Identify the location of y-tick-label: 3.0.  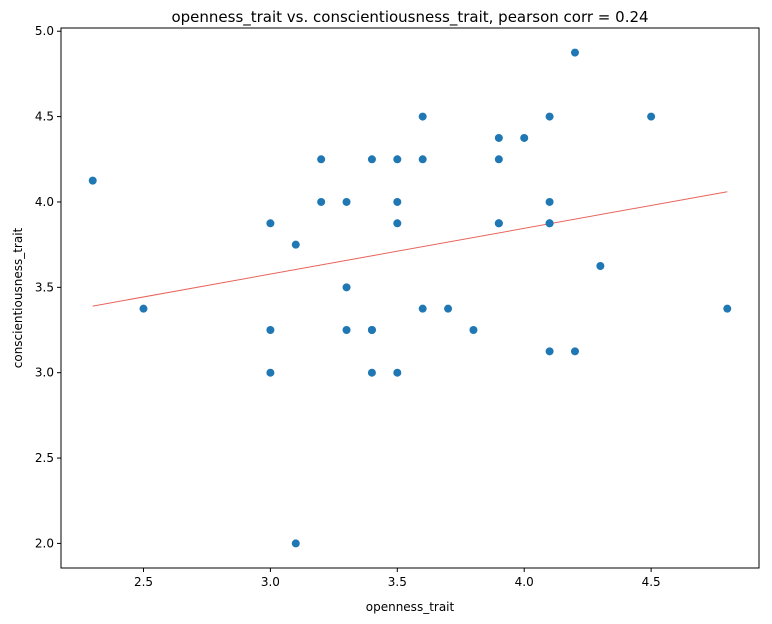
(44, 373).